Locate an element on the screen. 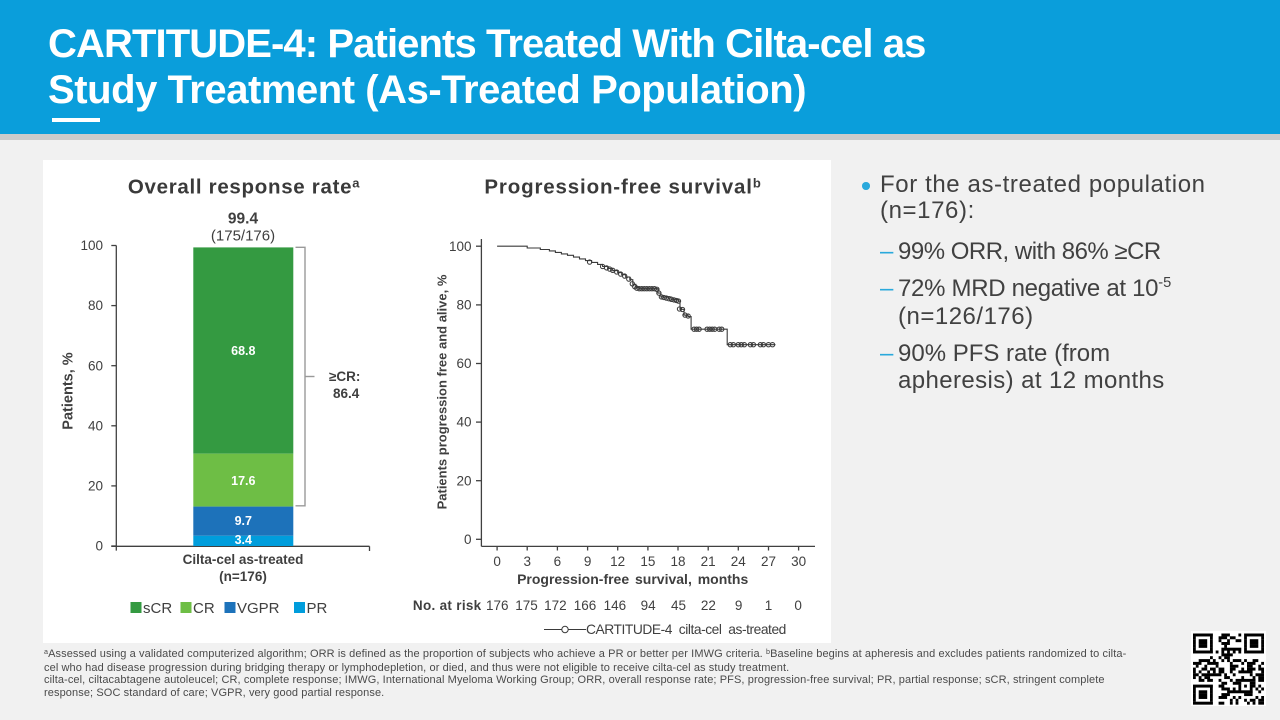 Image resolution: width=1280 pixels, height=720 pixels. svg-text: 30 is located at coordinates (798, 561).